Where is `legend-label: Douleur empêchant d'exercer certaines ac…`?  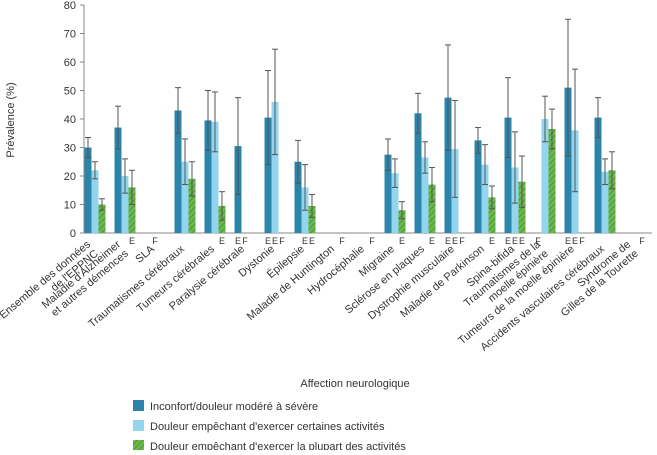 legend-label: Douleur empêchant d'exercer certaines ac… is located at coordinates (267, 427).